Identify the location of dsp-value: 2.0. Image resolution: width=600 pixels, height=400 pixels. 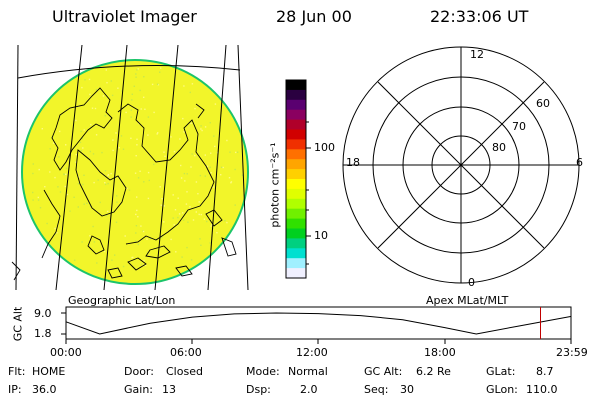
(309, 389).